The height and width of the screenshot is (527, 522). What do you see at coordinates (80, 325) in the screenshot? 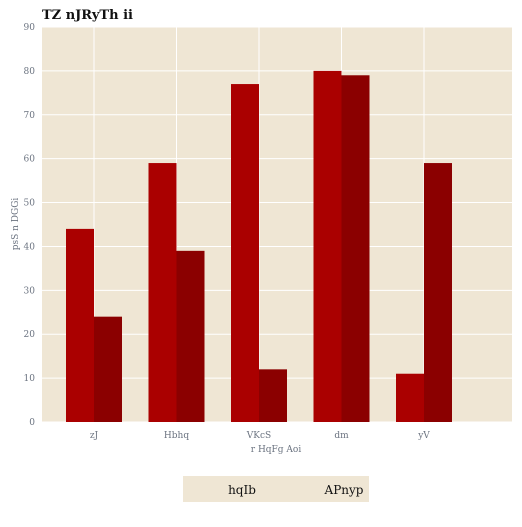
I see `bar-1-zj` at bounding box center [80, 325].